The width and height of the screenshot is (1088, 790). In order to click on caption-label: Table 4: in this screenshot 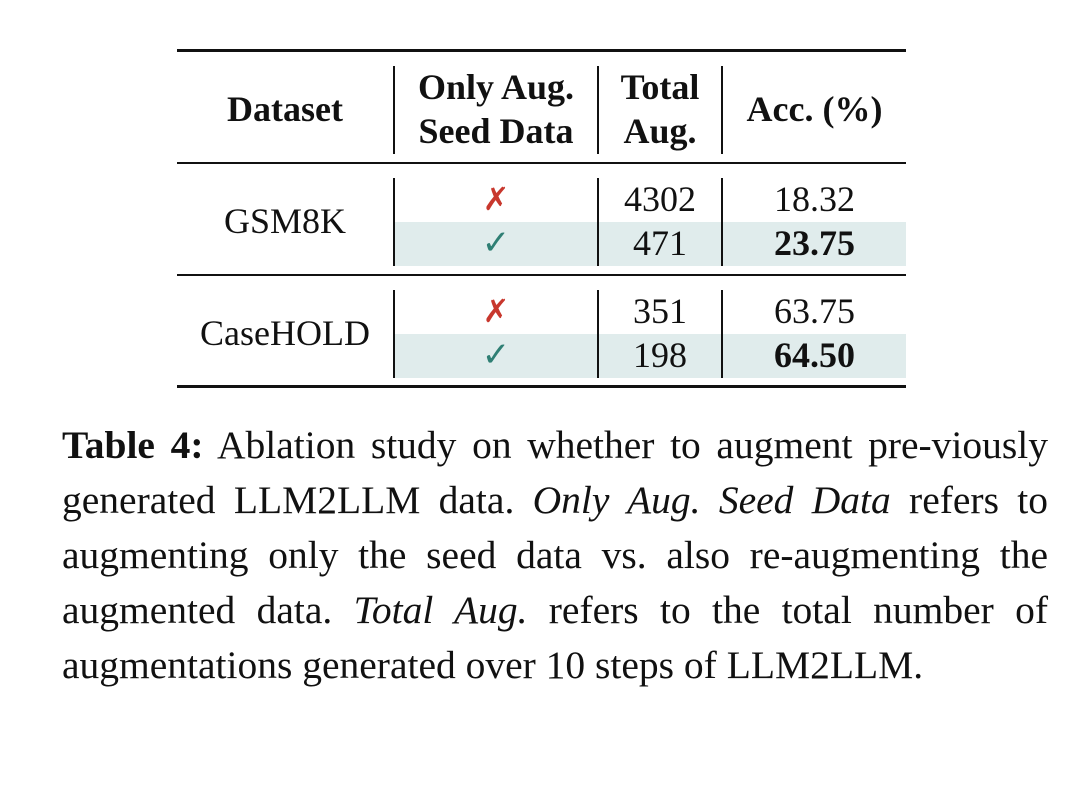, I will do `click(133, 445)`.